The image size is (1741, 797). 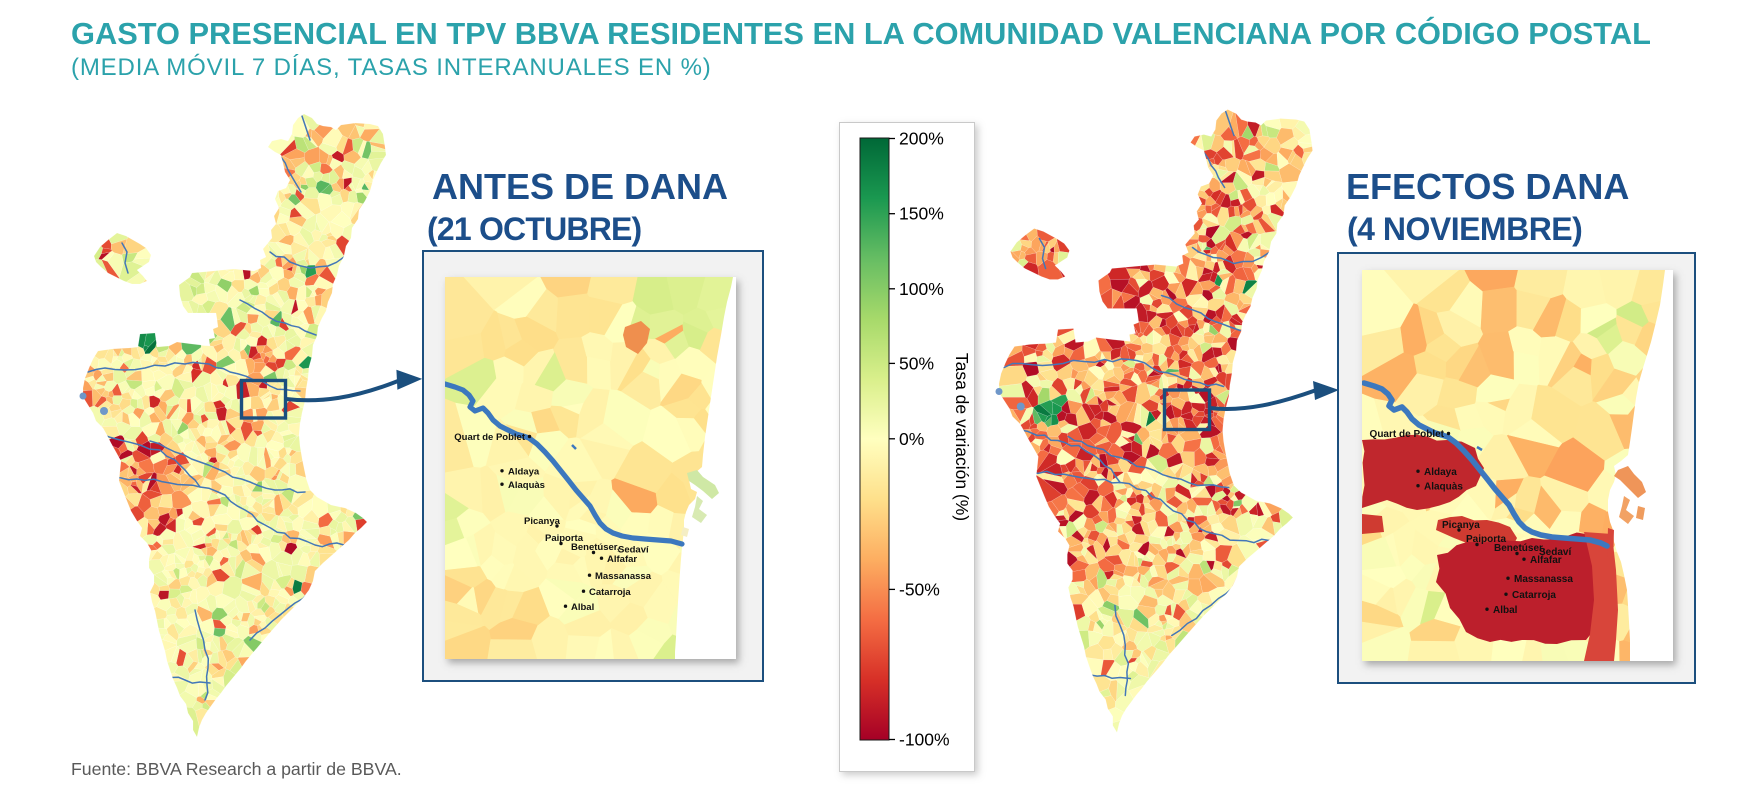 What do you see at coordinates (921, 139) in the screenshot?
I see `svg-text: 200%` at bounding box center [921, 139].